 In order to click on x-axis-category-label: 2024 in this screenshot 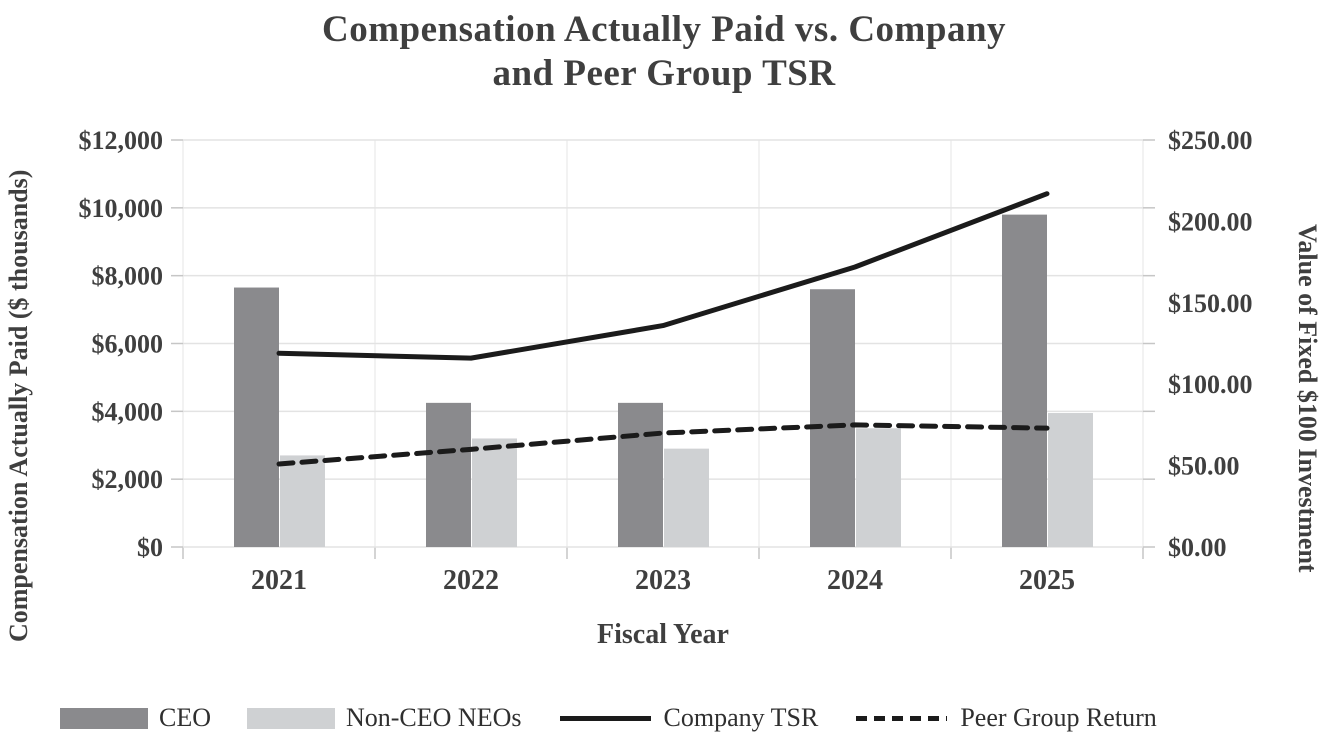, I will do `click(855, 580)`.